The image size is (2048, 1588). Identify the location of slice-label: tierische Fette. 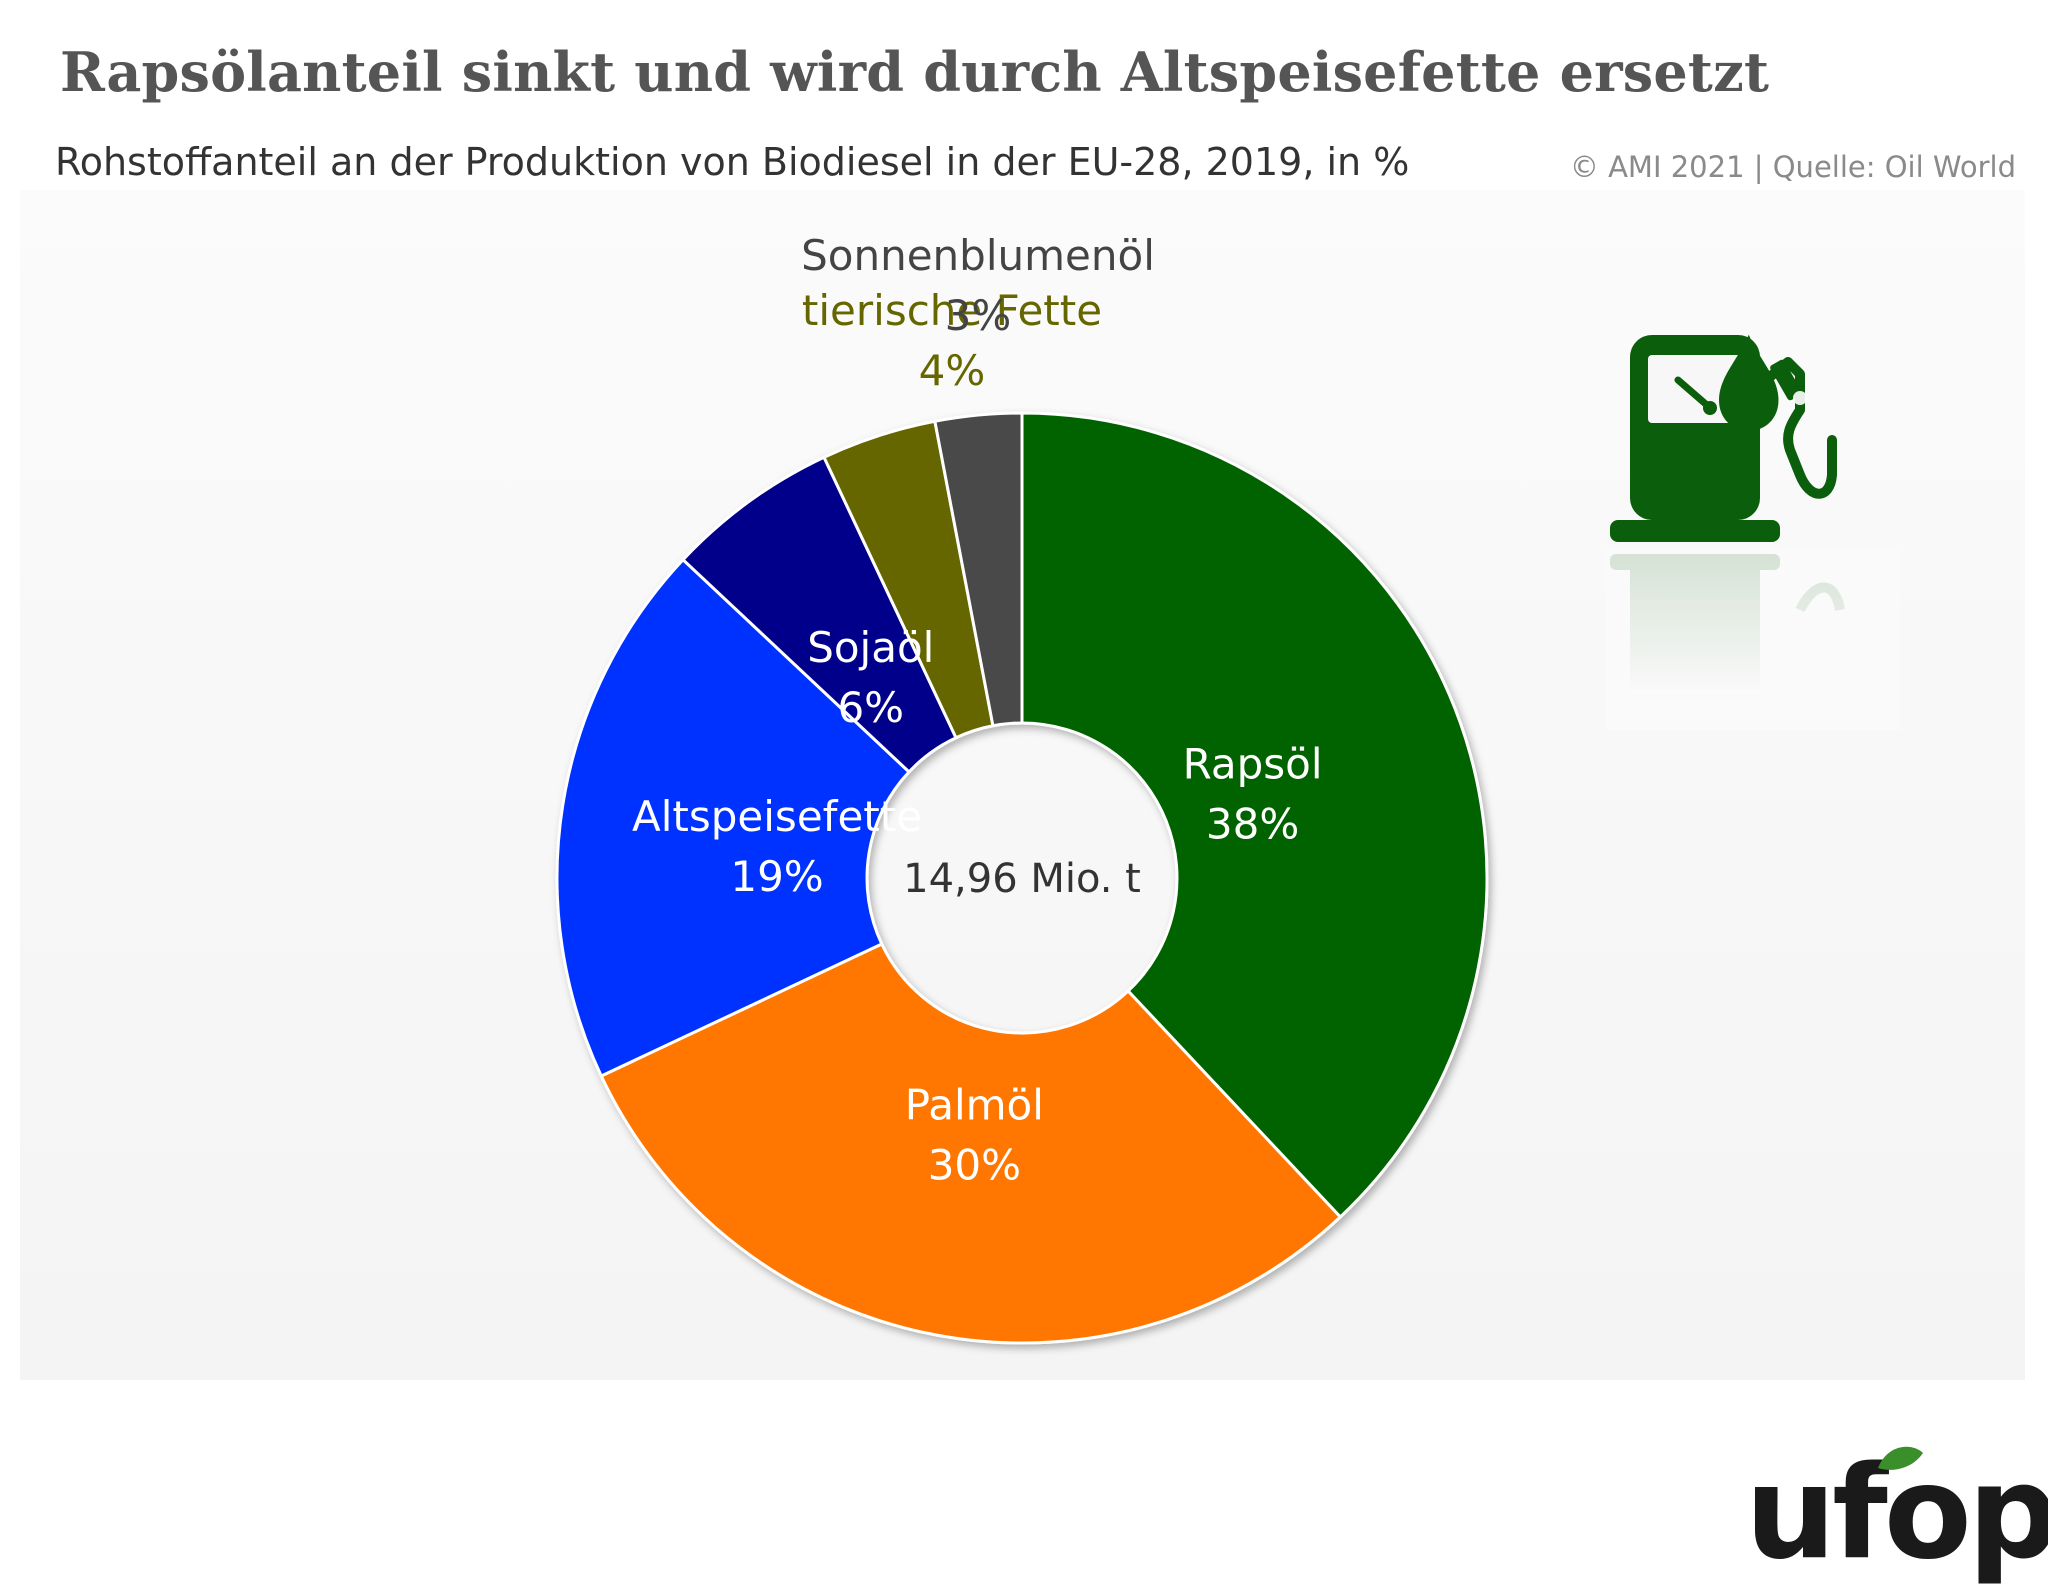
(952, 310).